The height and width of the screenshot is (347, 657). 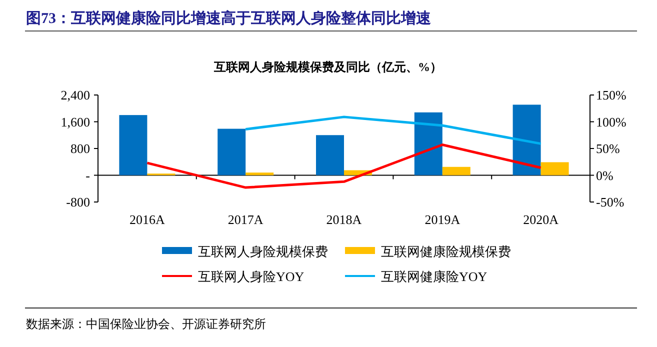 What do you see at coordinates (263, 251) in the screenshot?
I see `legend-label: 互联网人身险规模保费` at bounding box center [263, 251].